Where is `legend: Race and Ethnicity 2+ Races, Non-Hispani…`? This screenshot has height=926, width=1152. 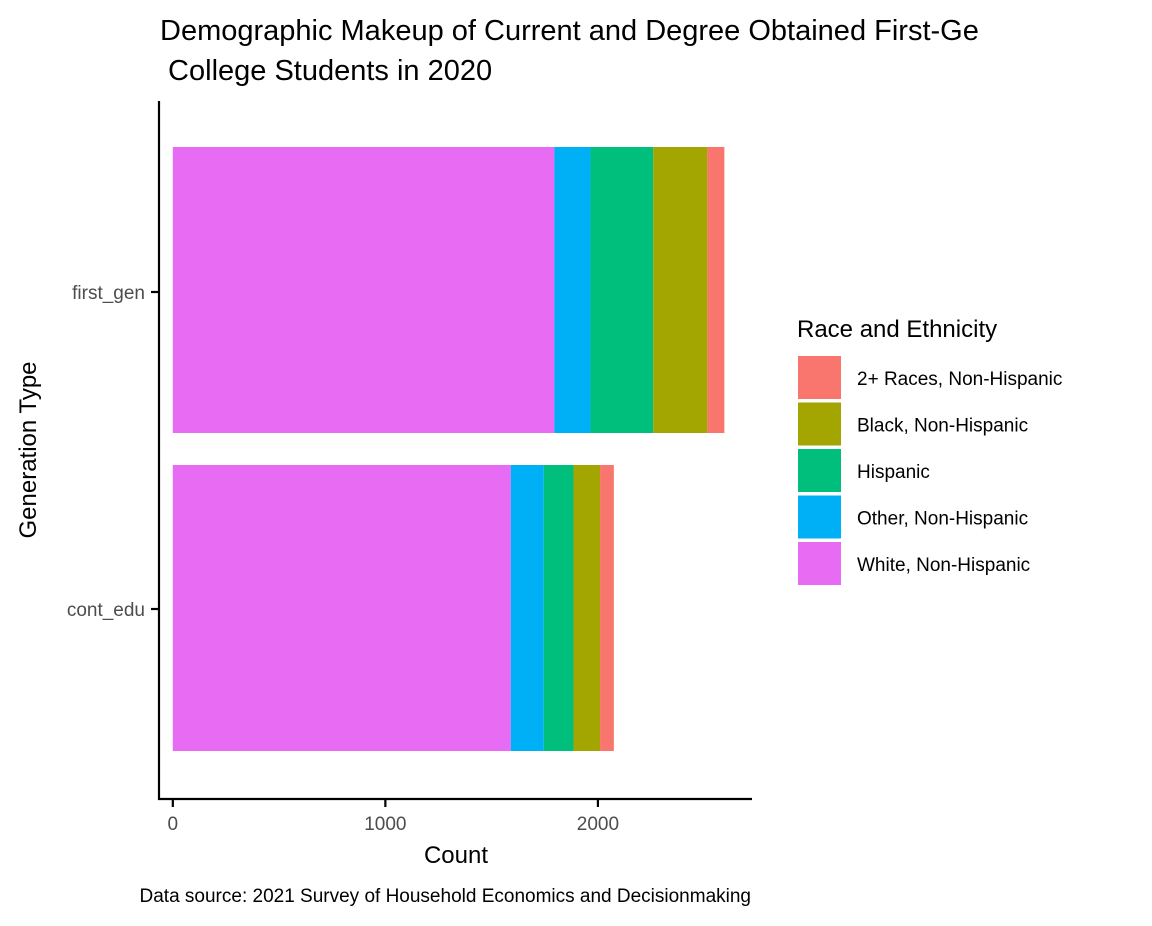
legend: Race and Ethnicity 2+ Races, Non-Hispani… is located at coordinates (929, 450).